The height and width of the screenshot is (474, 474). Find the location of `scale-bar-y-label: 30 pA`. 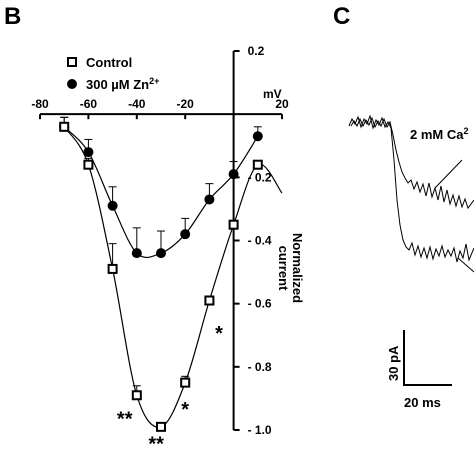

scale-bar-y-label: 30 pA is located at coordinates (393, 363).